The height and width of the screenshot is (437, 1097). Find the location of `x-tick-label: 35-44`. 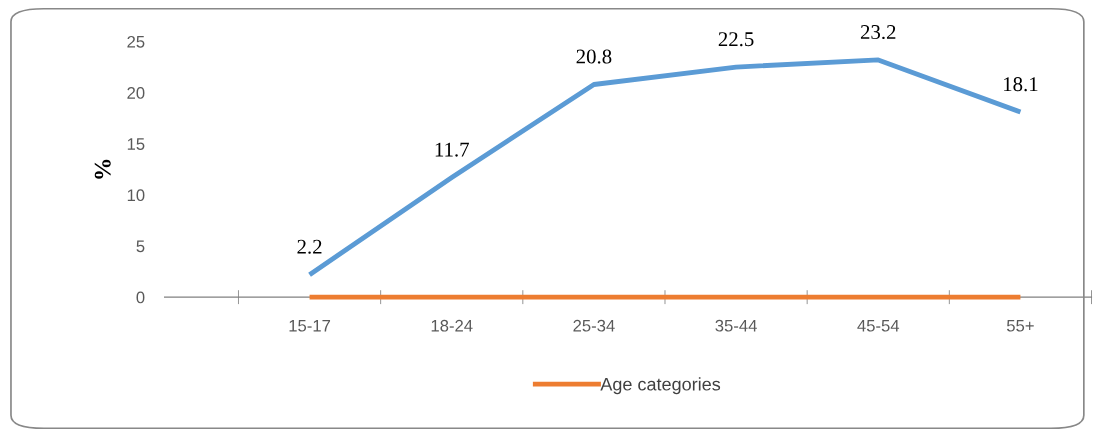

x-tick-label: 35-44 is located at coordinates (736, 325).